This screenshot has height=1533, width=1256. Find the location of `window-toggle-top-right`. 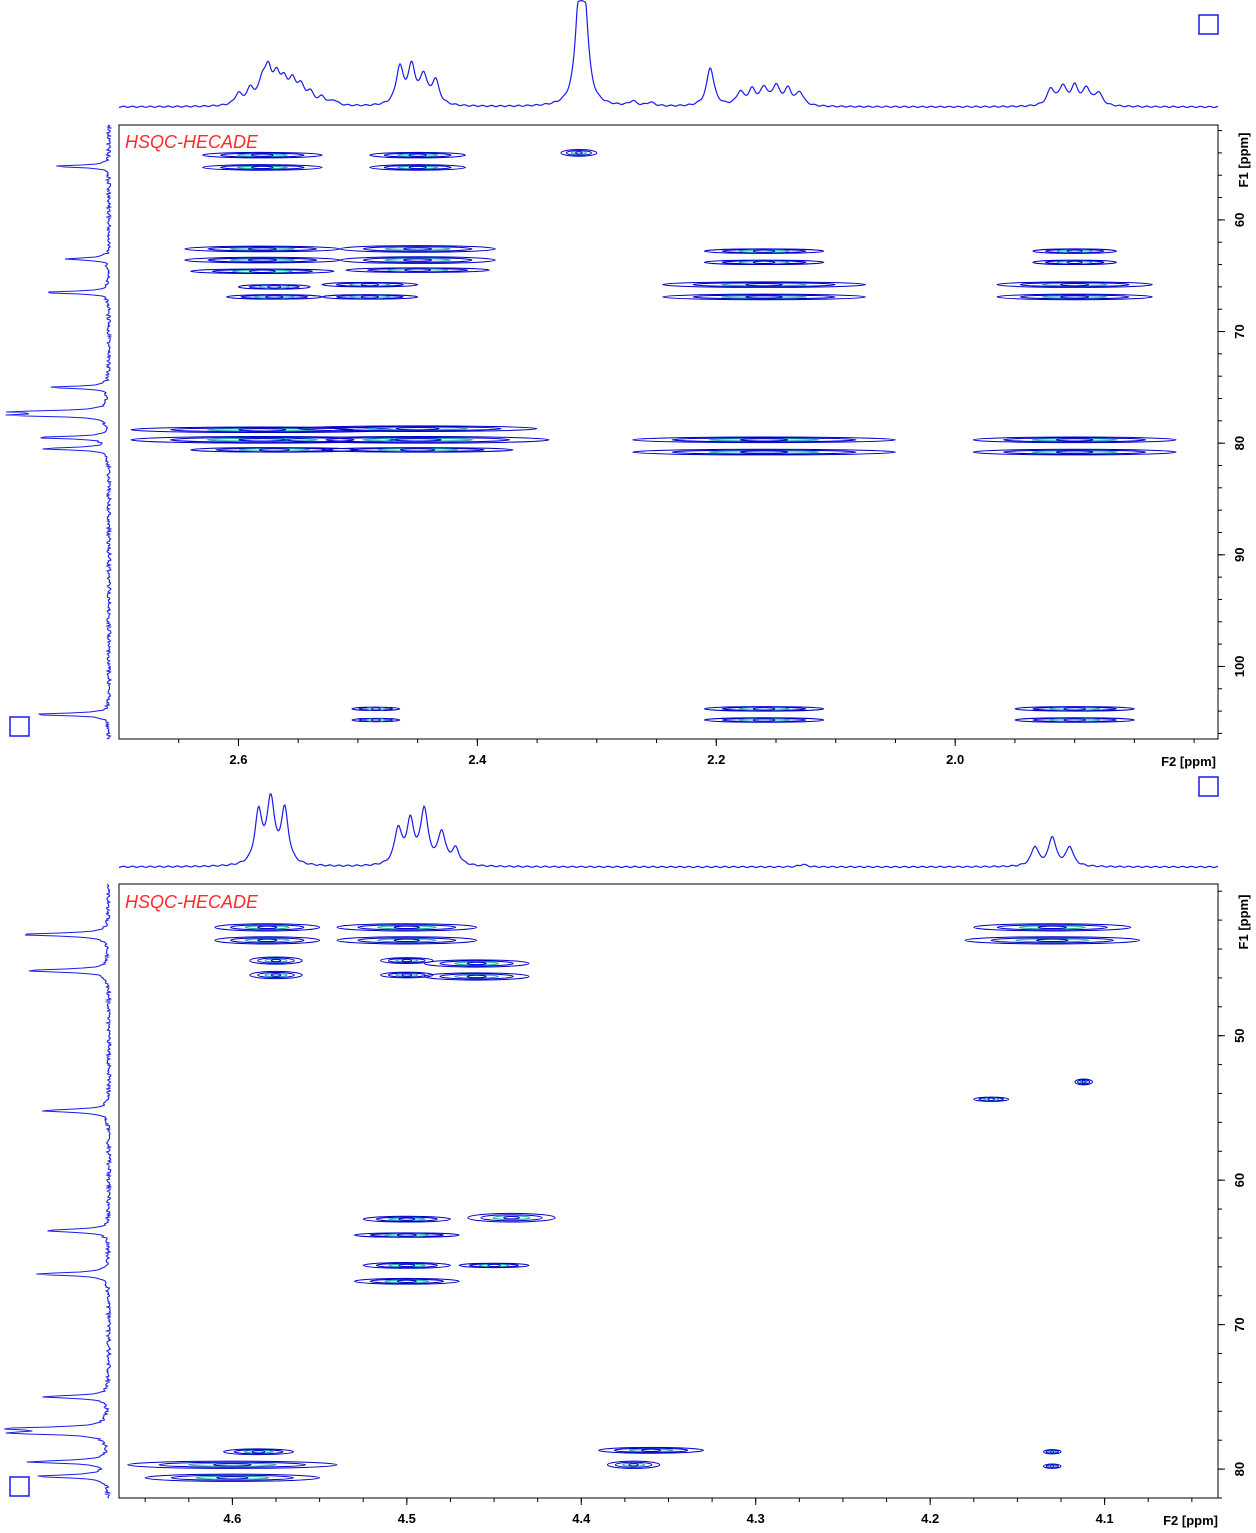

window-toggle-top-right is located at coordinates (1208, 24).